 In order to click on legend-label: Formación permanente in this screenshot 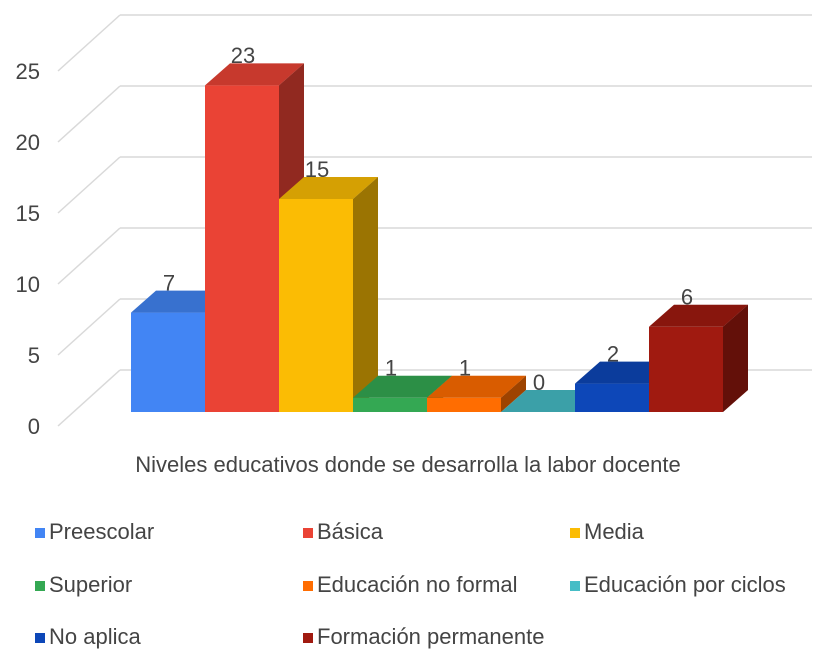, I will do `click(430, 636)`.